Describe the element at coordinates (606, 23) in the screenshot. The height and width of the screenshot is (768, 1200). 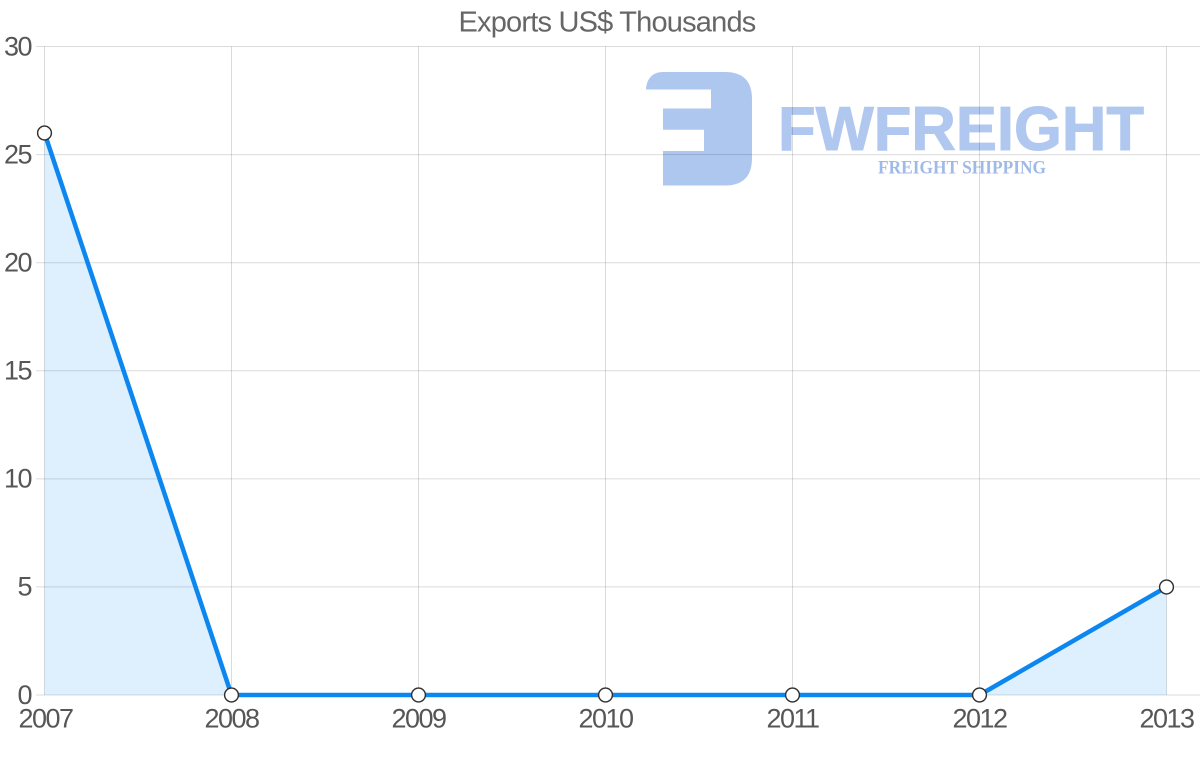
I see `svg-text: Exports US$ Thousands` at that location.